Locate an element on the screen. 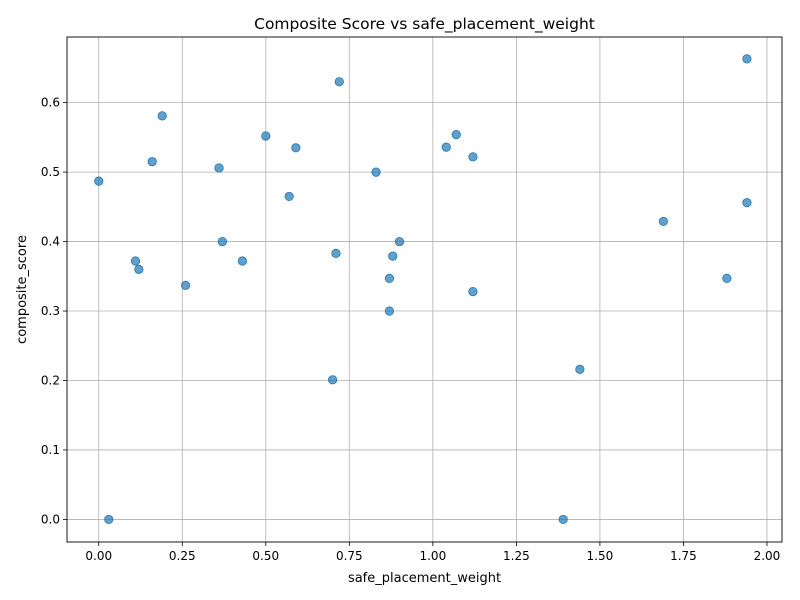 The image size is (800, 600). x-axis-ticks: 0.00 0.25 0.50 0.75 1.00 1.25 1.50 1.75 2.00 is located at coordinates (432, 552).